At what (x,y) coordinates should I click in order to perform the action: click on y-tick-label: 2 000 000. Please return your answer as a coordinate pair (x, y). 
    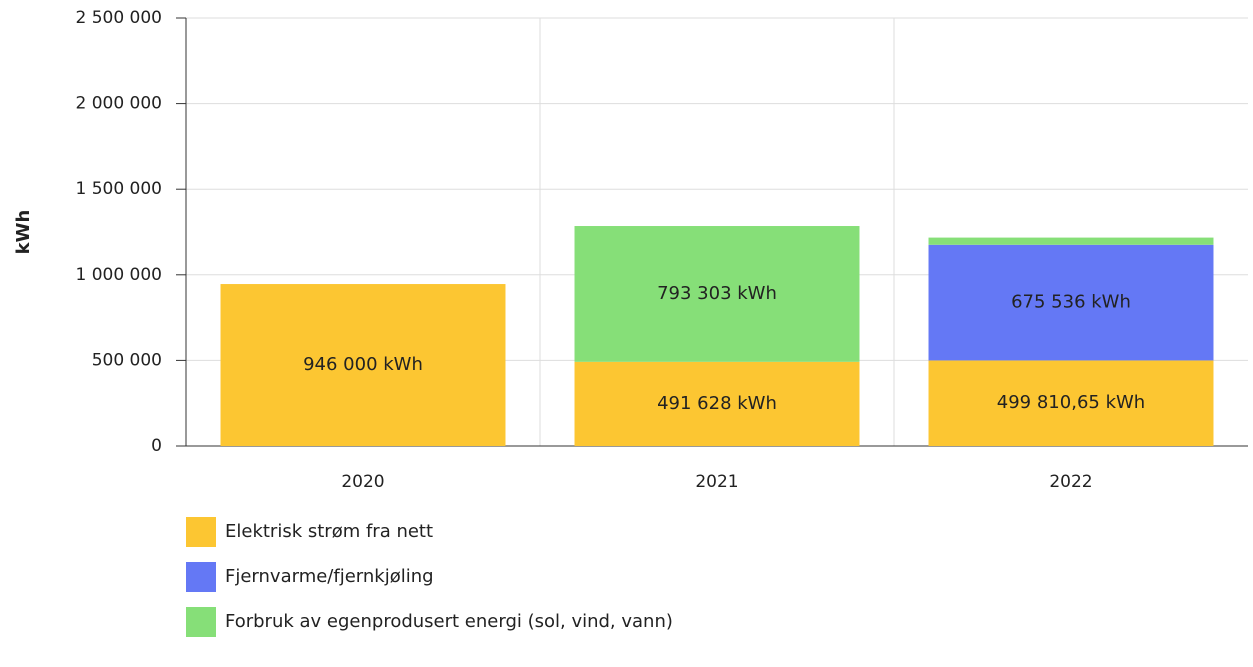
    Looking at the image, I should click on (118, 104).